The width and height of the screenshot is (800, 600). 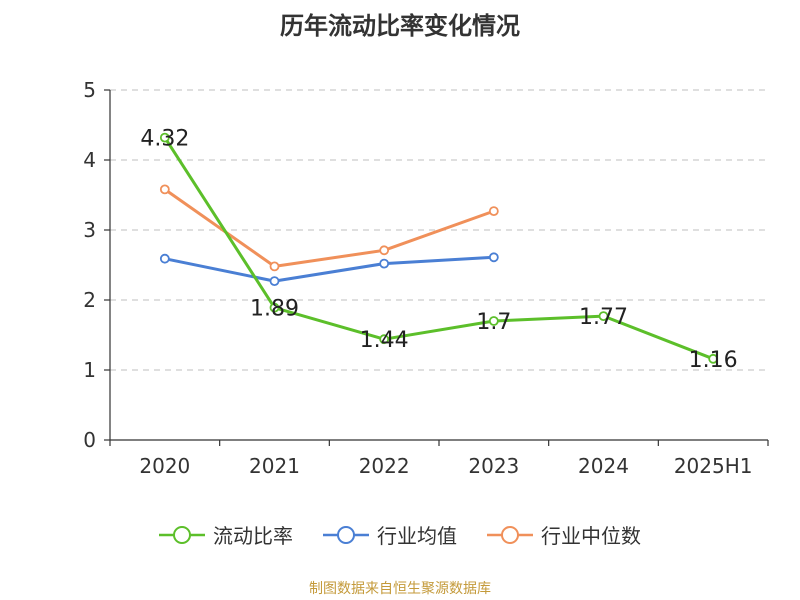 What do you see at coordinates (89, 370) in the screenshot?
I see `y-tick-label: 1` at bounding box center [89, 370].